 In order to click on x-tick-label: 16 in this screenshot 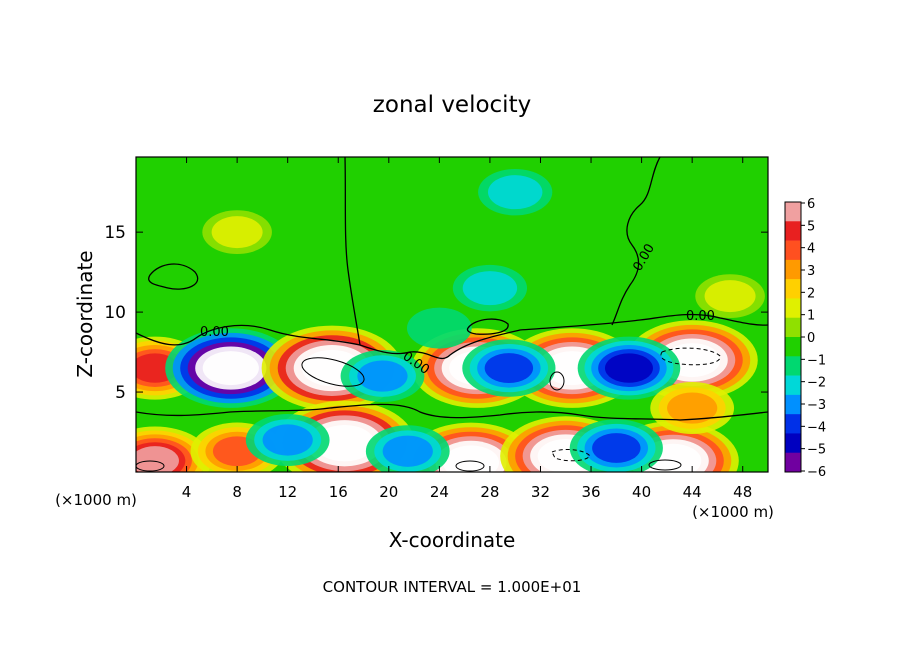, I will do `click(338, 492)`.